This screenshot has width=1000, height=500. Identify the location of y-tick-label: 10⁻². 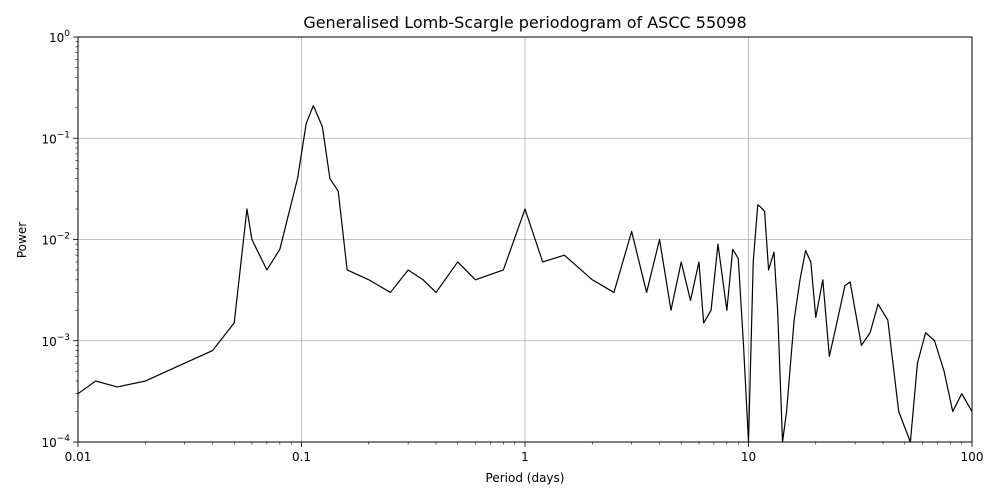
(55, 240).